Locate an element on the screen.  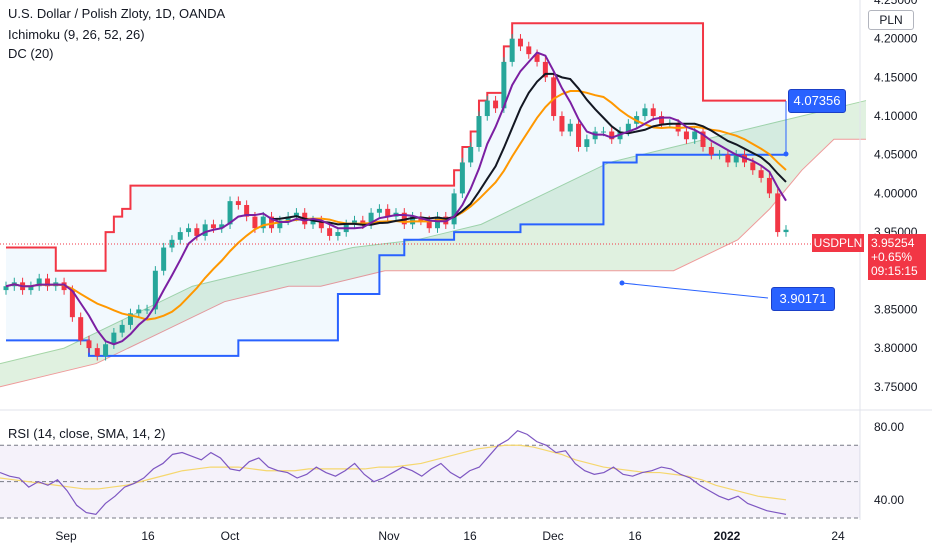
upper-callout-anchor is located at coordinates (786, 154).